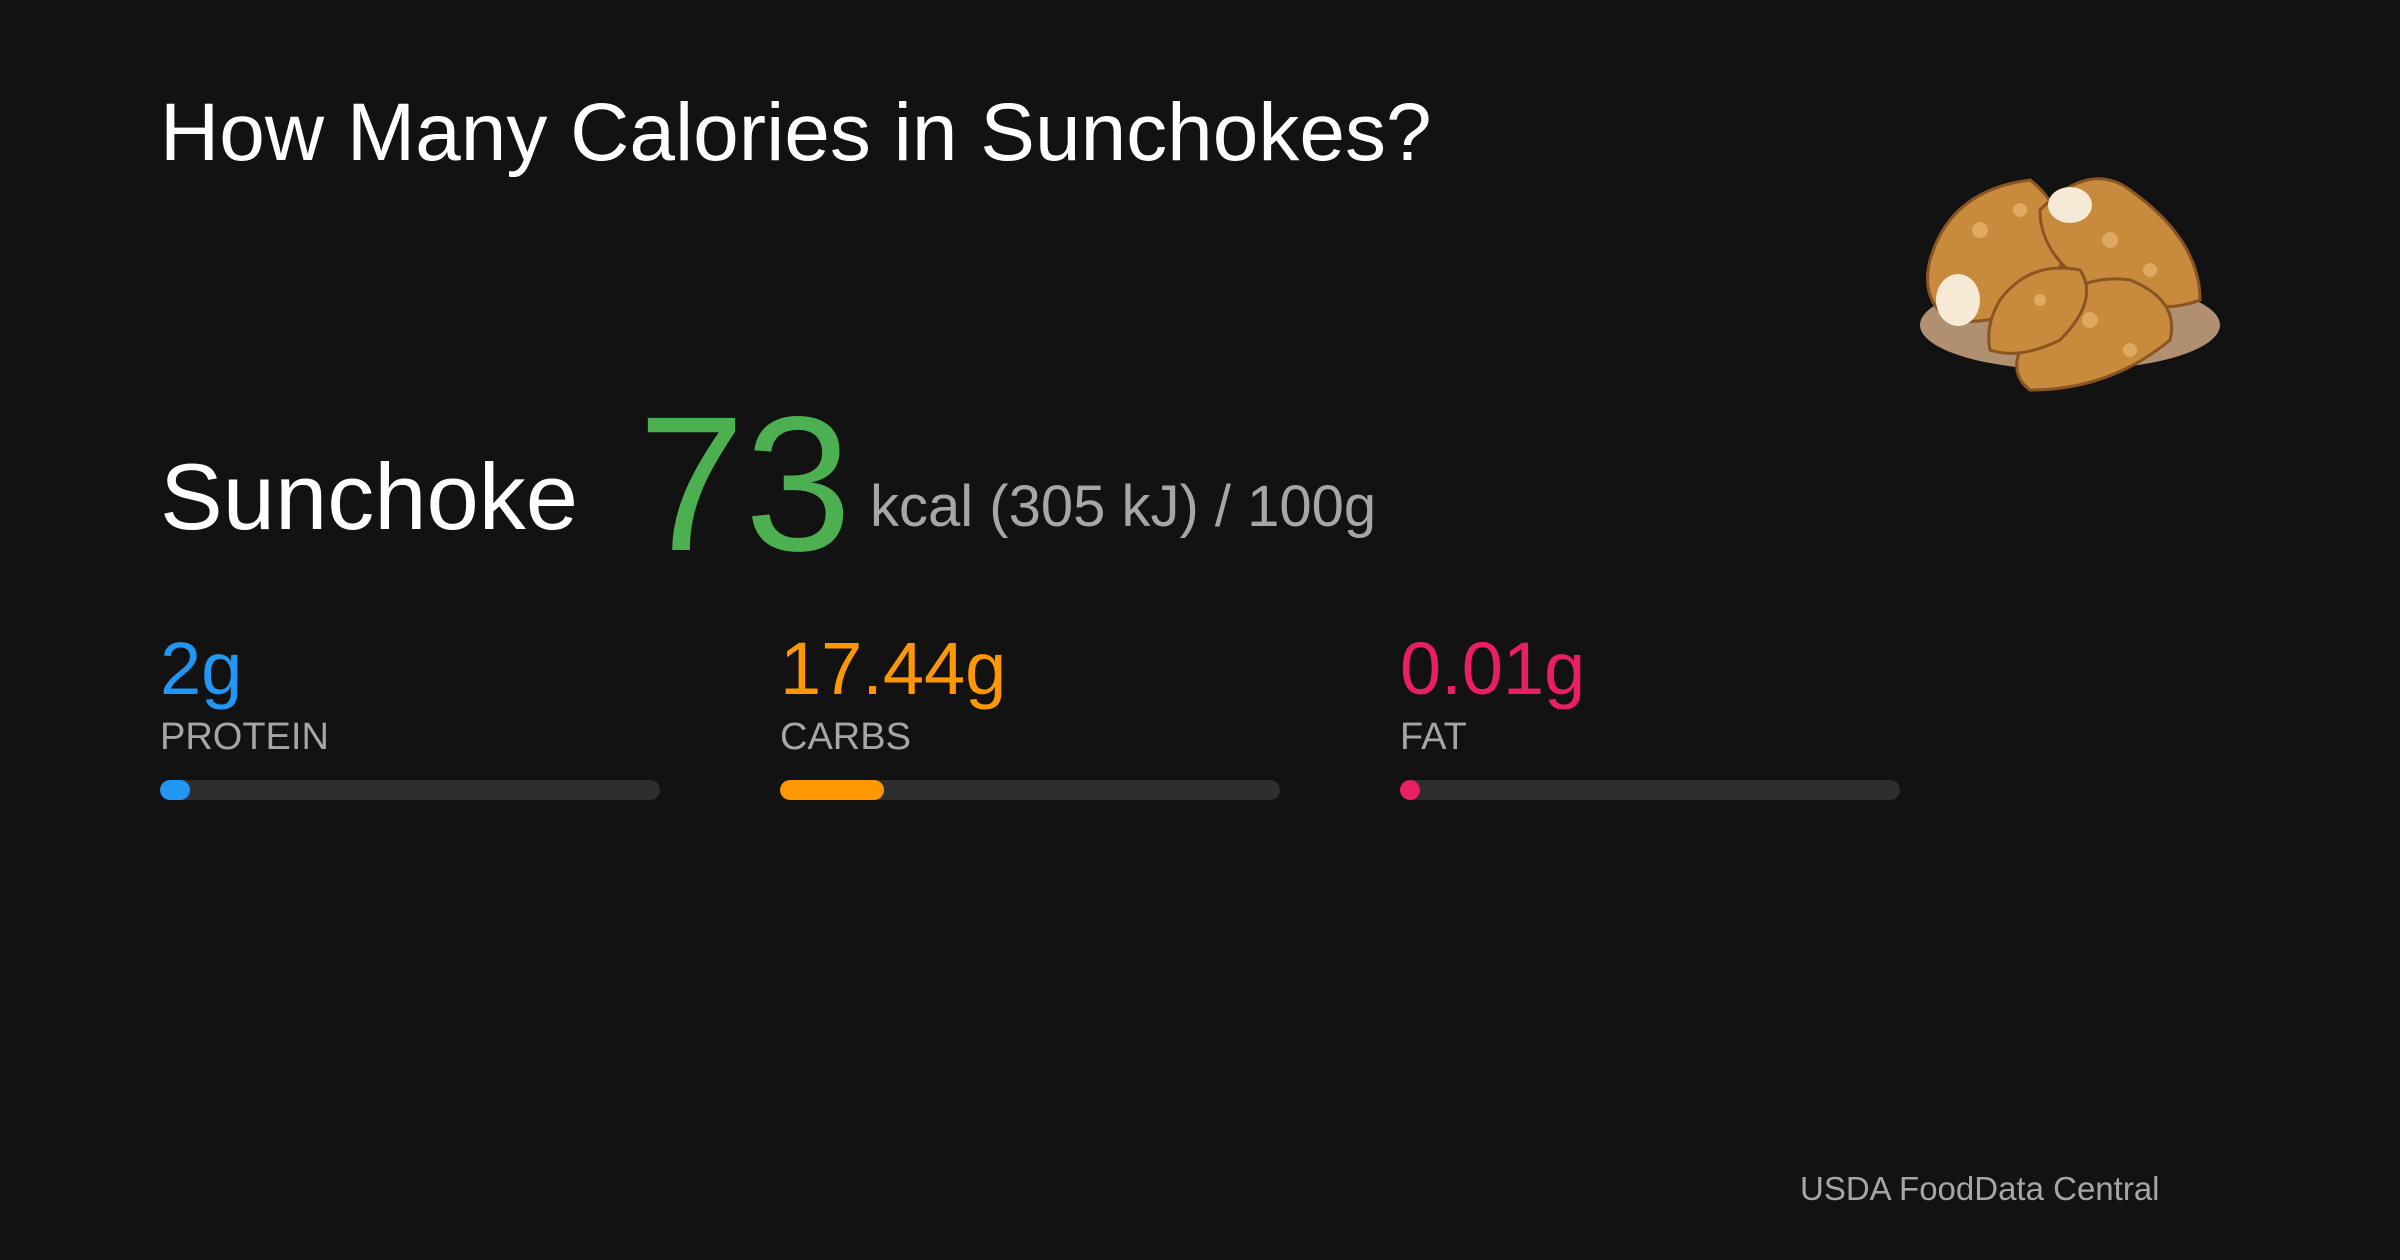 This screenshot has height=1260, width=2400. Describe the element at coordinates (893, 668) in the screenshot. I see `macro-value: 17.44g` at that location.